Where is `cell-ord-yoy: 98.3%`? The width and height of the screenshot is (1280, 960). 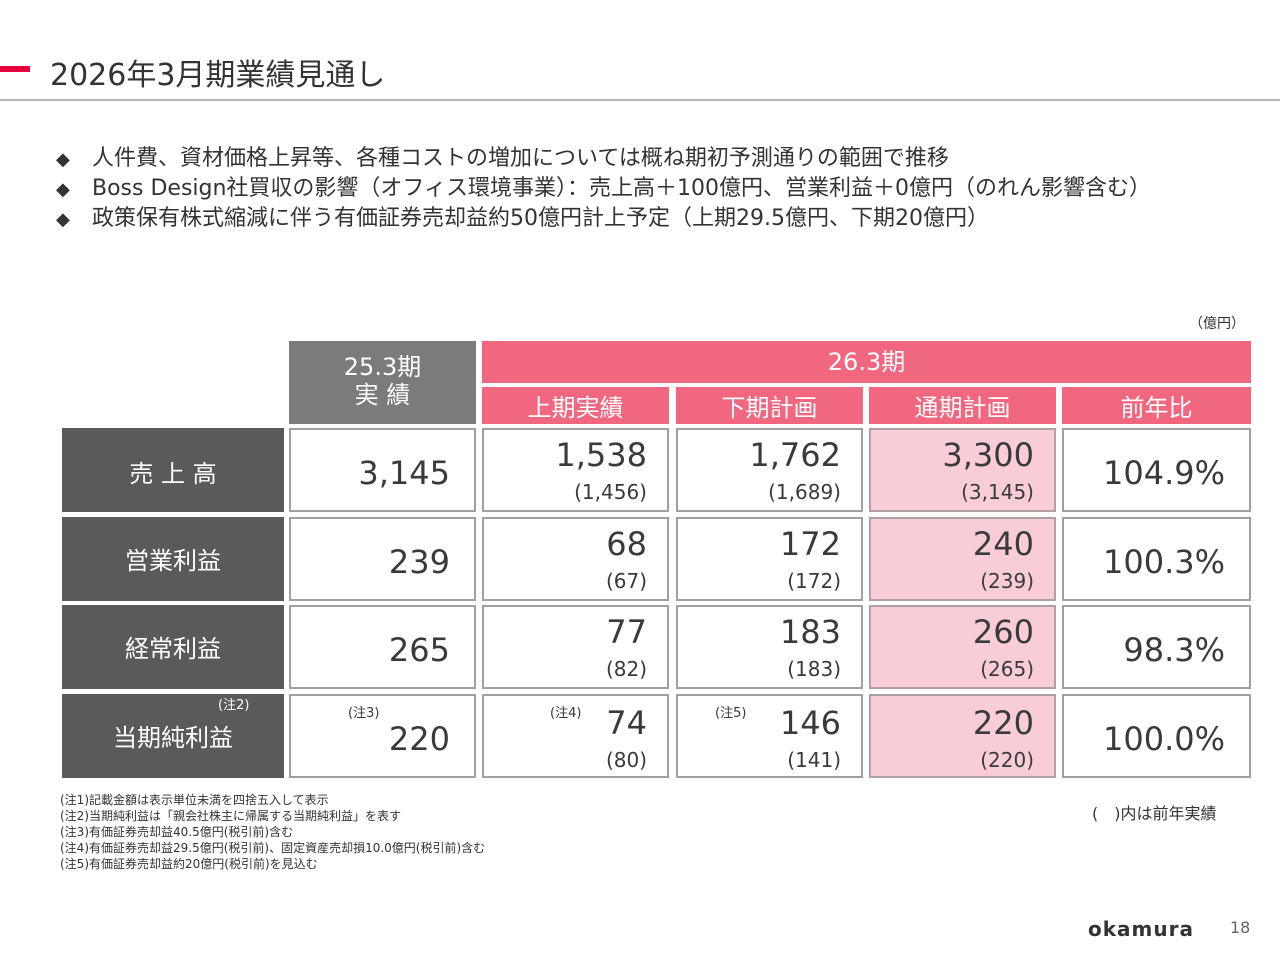 cell-ord-yoy: 98.3% is located at coordinates (1156, 647).